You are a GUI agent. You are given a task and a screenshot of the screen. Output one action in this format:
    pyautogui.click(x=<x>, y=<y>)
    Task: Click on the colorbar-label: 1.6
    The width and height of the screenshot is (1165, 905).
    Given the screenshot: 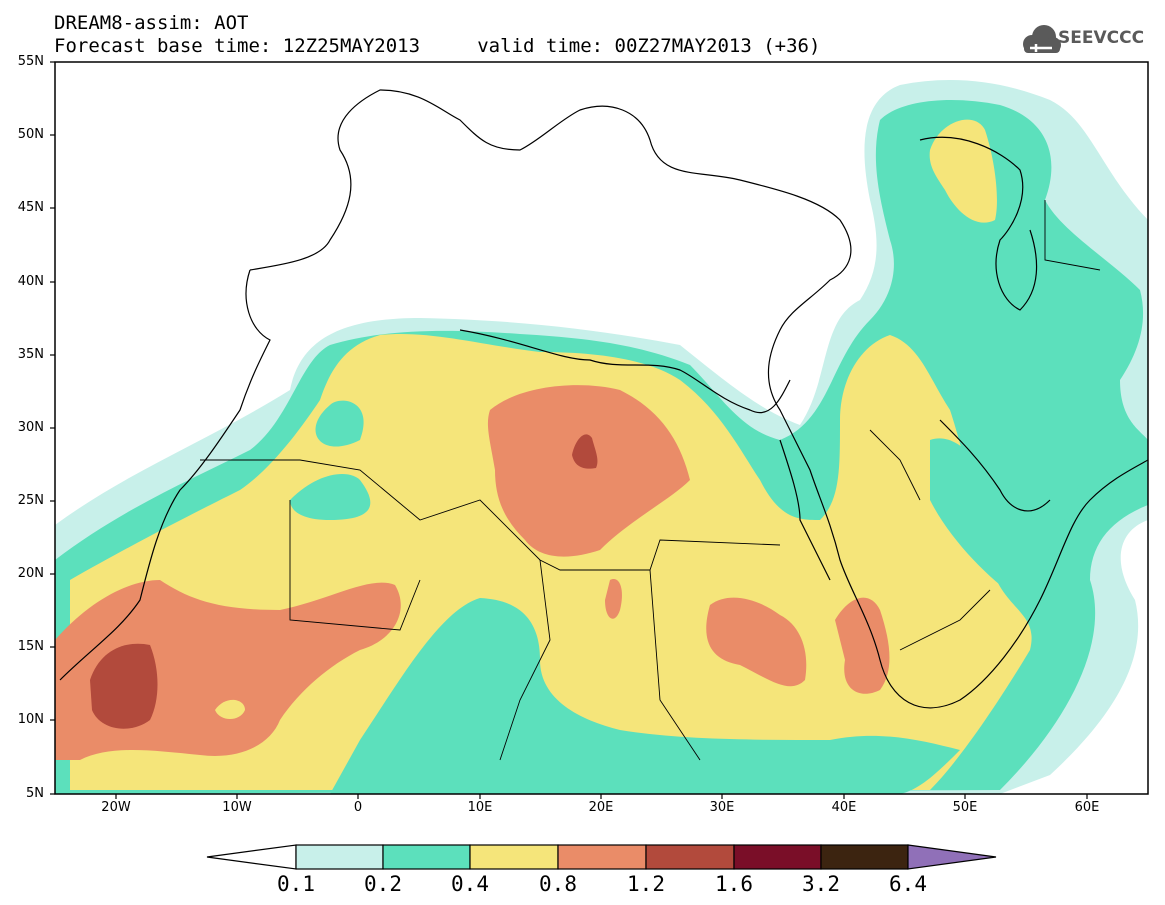 What is the action you would take?
    pyautogui.click(x=734, y=884)
    